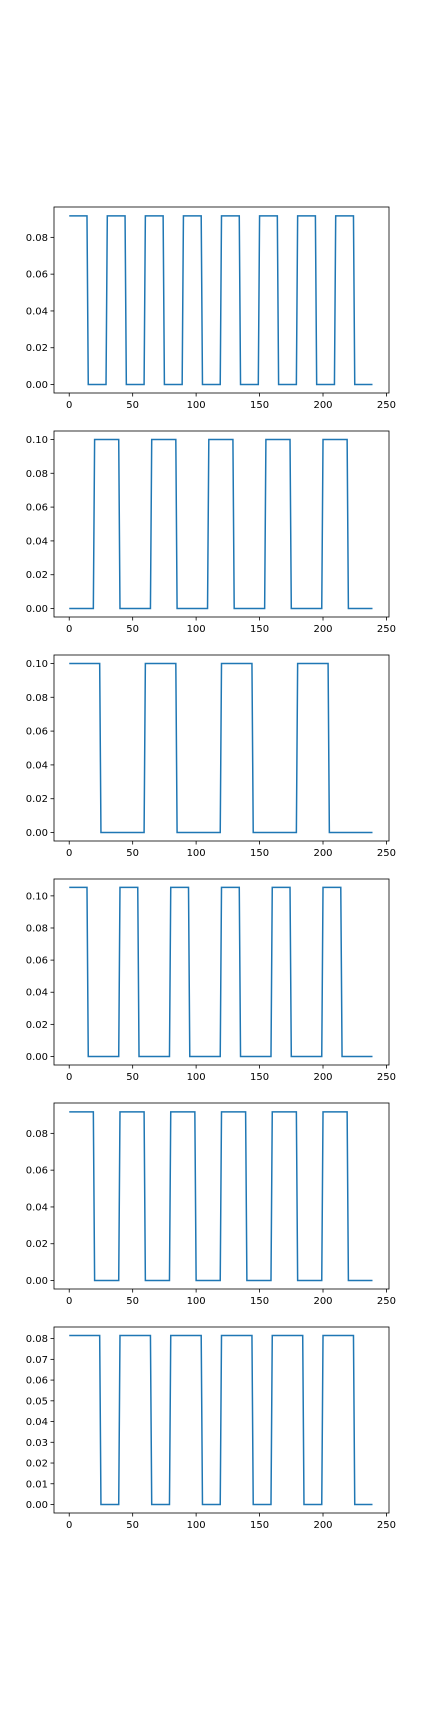  I want to click on subplot-4: 0 50 100 150 200 250 0.00 0.02 0.04 0.06 0.08 0.10, so click(211, 980).